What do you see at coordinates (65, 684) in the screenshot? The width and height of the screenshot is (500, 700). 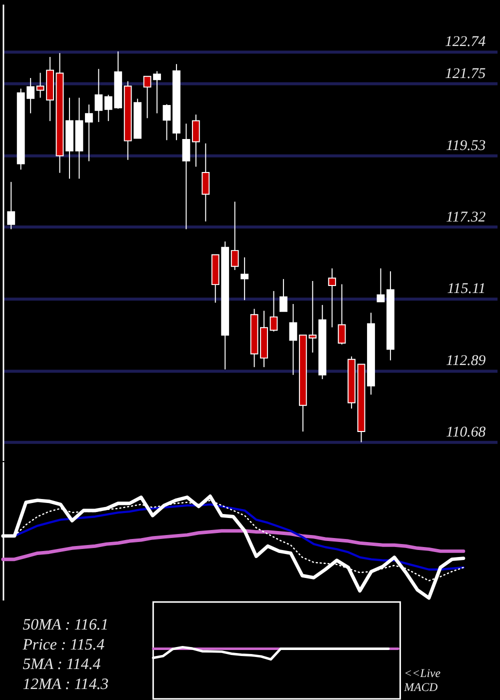 I see `text: 12MA : 114.3` at bounding box center [65, 684].